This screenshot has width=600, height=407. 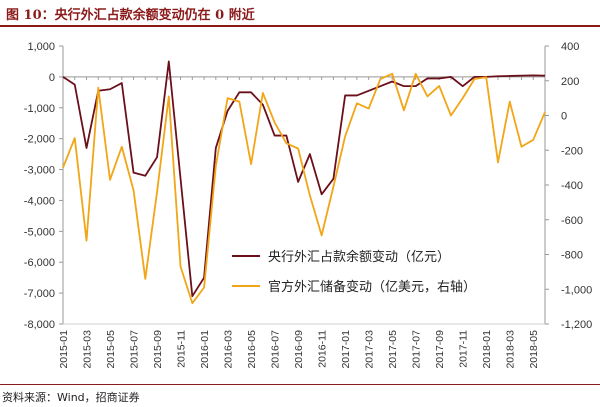 What do you see at coordinates (346, 349) in the screenshot?
I see `x-tick-label: 2017-01` at bounding box center [346, 349].